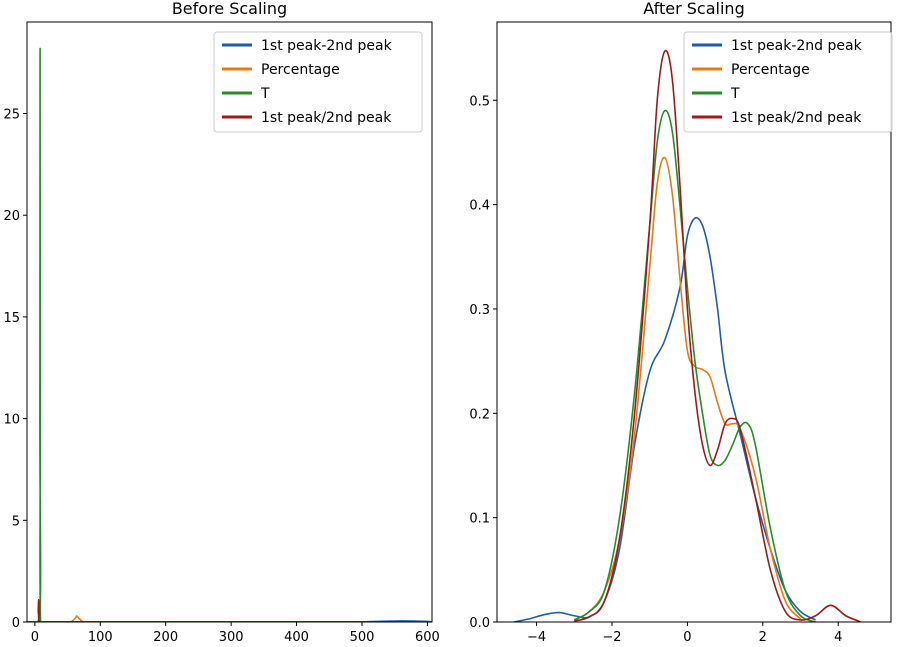 The height and width of the screenshot is (647, 898). I want to click on x-tick-label: 4, so click(838, 637).